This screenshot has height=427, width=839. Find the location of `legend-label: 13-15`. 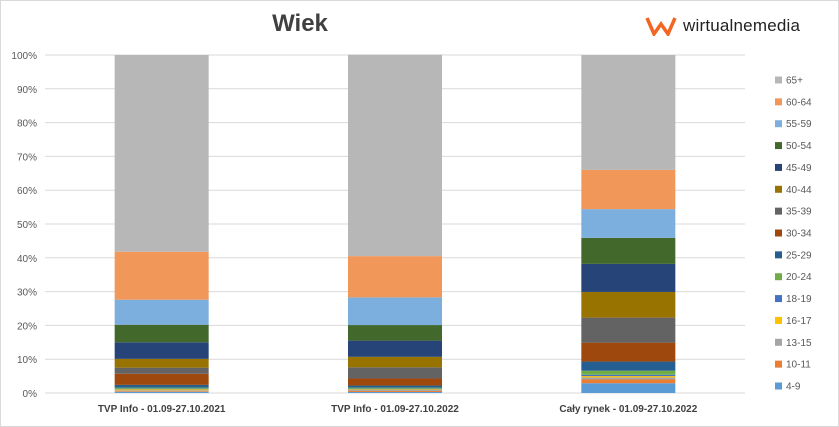

legend-label: 13-15 is located at coordinates (799, 343).